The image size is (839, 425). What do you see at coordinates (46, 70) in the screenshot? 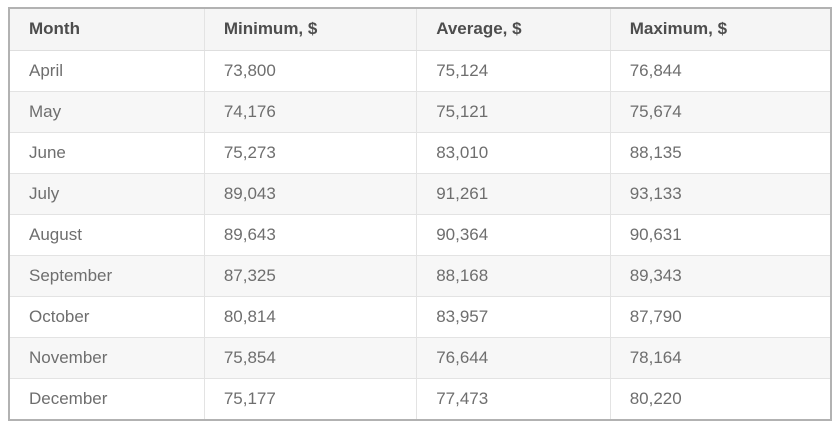
I see `cell-month: April` at bounding box center [46, 70].